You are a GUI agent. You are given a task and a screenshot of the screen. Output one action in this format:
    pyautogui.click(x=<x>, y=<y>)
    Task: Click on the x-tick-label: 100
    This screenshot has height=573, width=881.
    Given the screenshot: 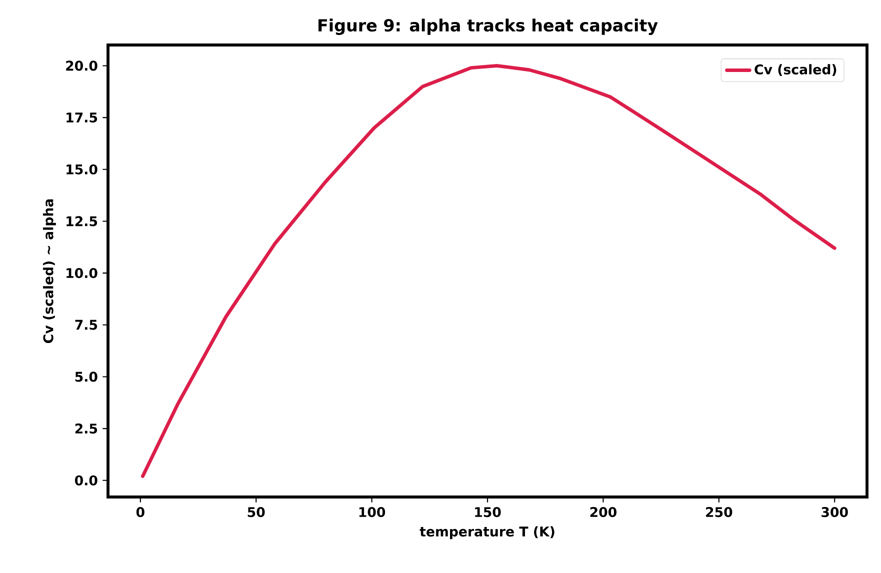 What is the action you would take?
    pyautogui.click(x=372, y=512)
    